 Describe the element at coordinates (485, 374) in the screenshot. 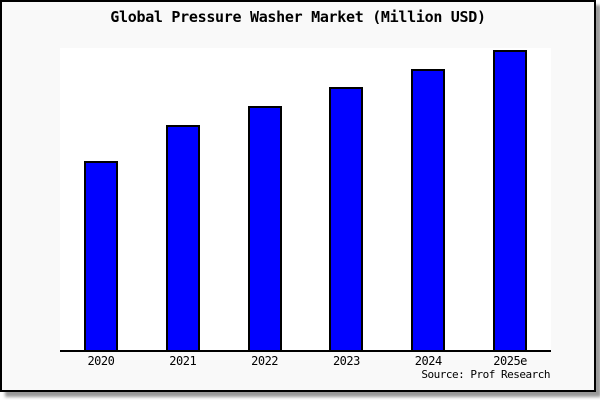

I see `source-credit: Source: Prof Research` at that location.